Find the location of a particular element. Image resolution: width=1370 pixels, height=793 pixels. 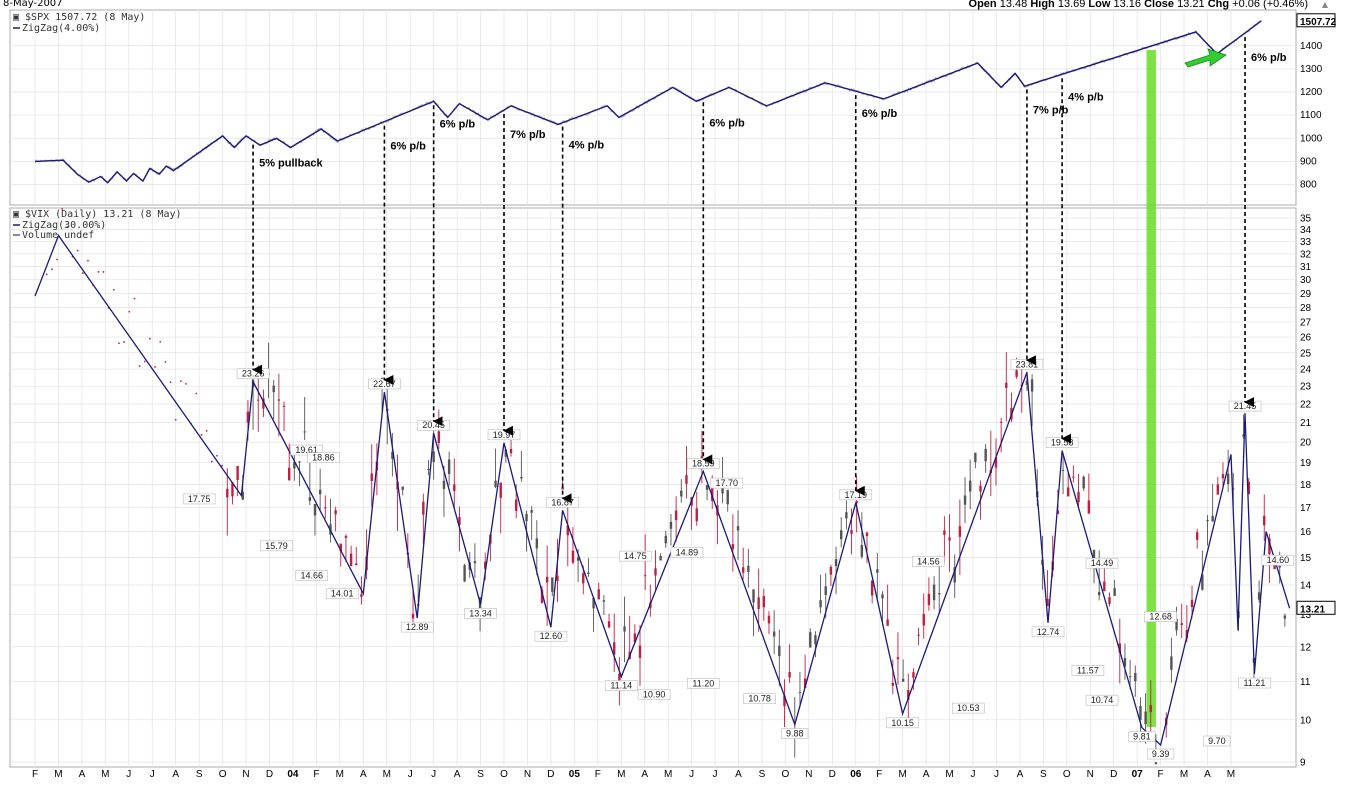

highlight-band is located at coordinates (1151, 388).